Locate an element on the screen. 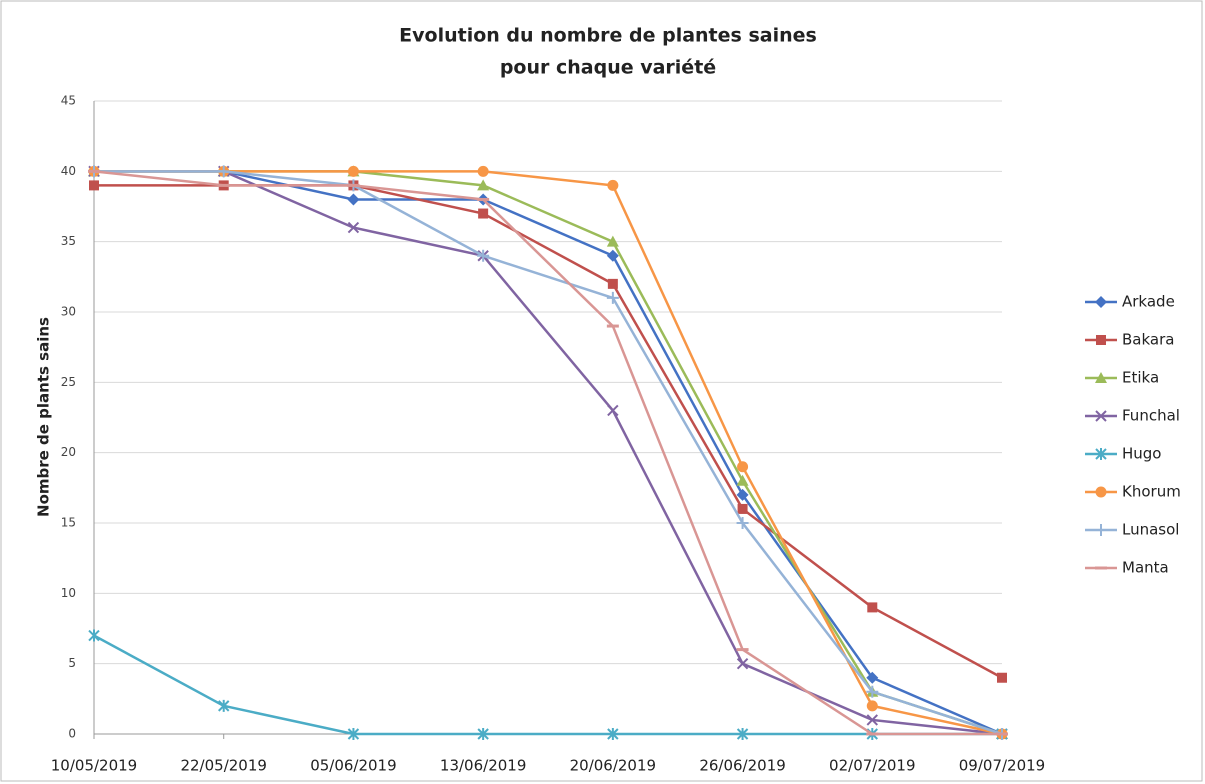  y-tick-label: 25 is located at coordinates (68, 382).